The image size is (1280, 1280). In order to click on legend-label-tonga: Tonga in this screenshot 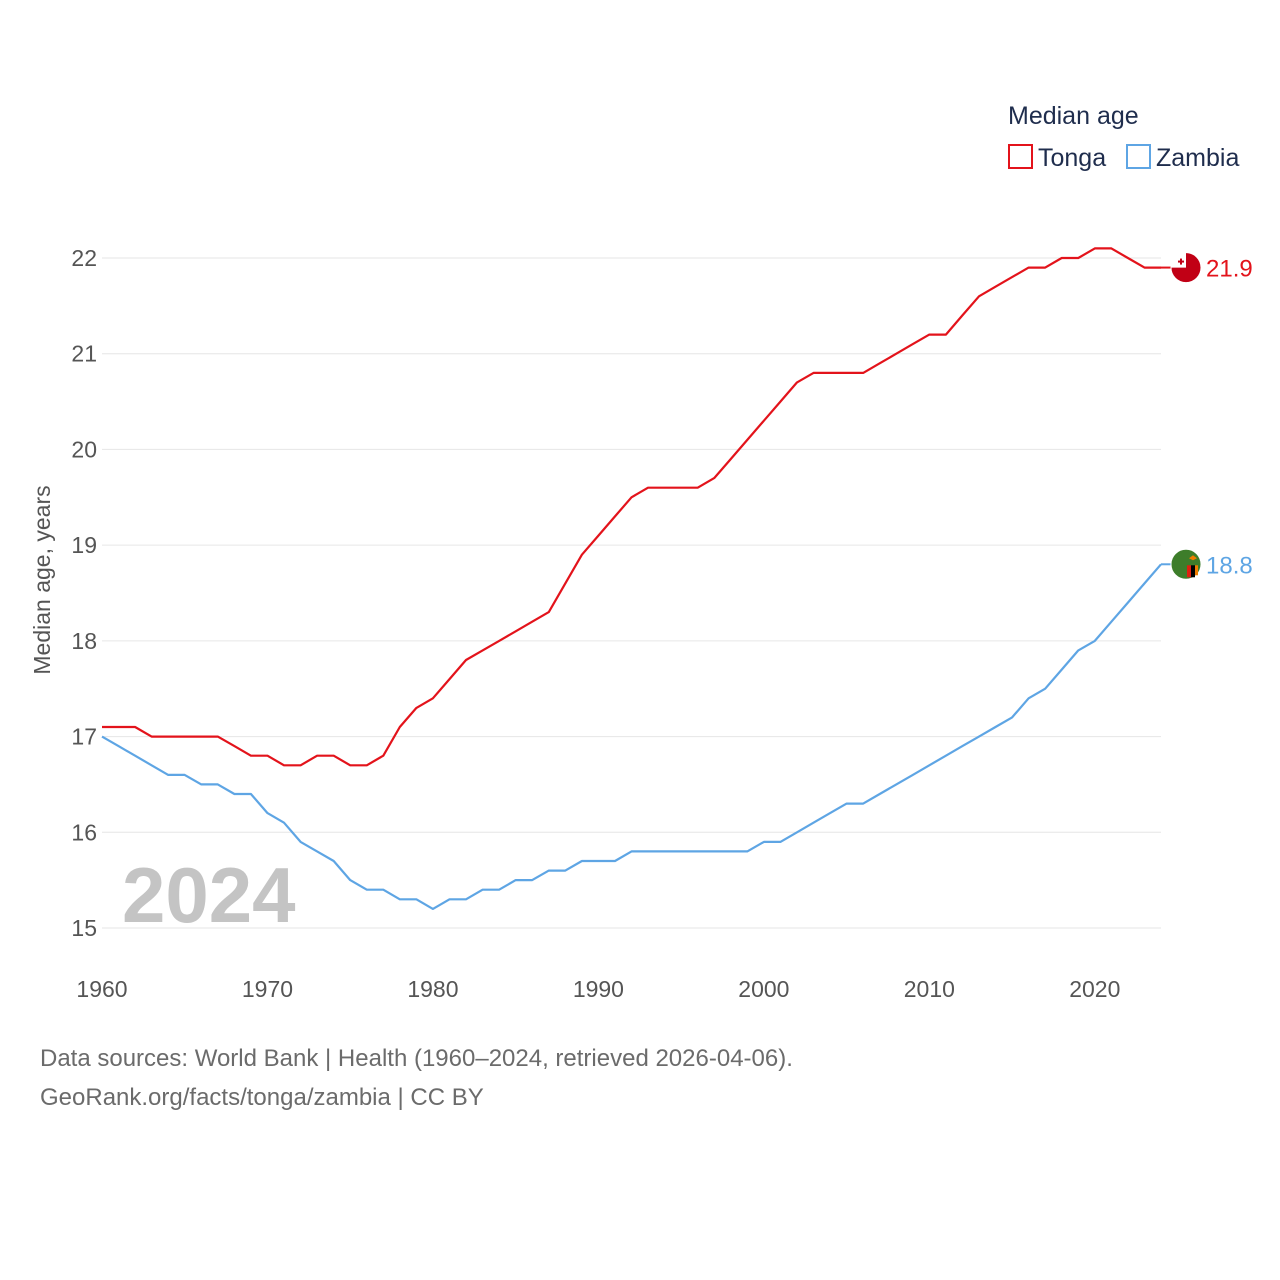, I will do `click(1072, 158)`.